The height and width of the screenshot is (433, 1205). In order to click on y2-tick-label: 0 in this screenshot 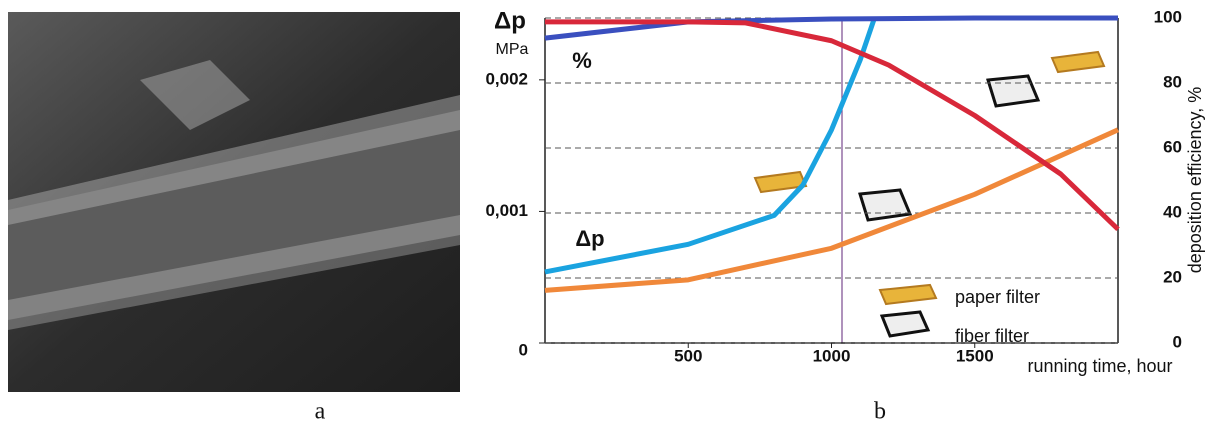, I will do `click(1177, 341)`.